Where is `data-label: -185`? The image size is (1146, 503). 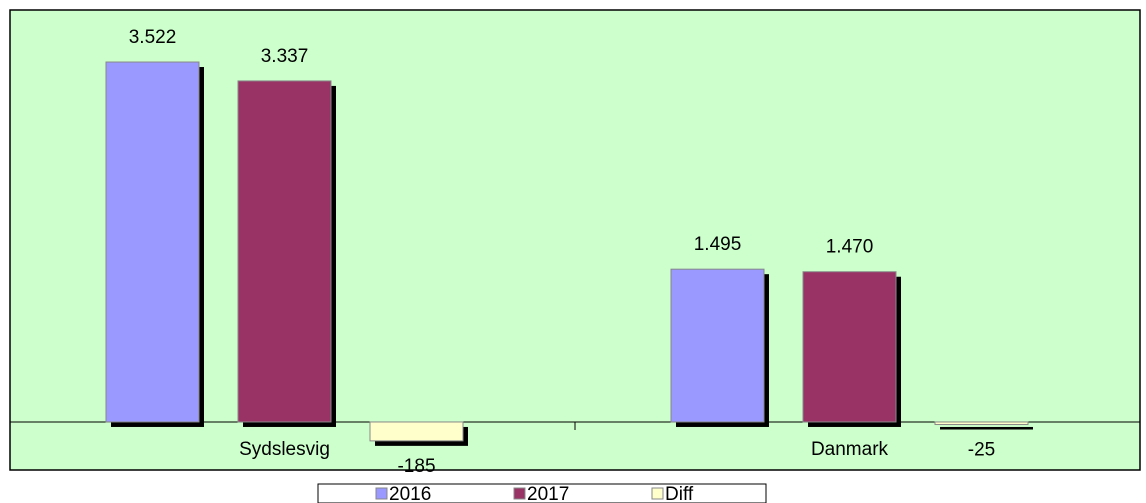 data-label: -185 is located at coordinates (416, 466).